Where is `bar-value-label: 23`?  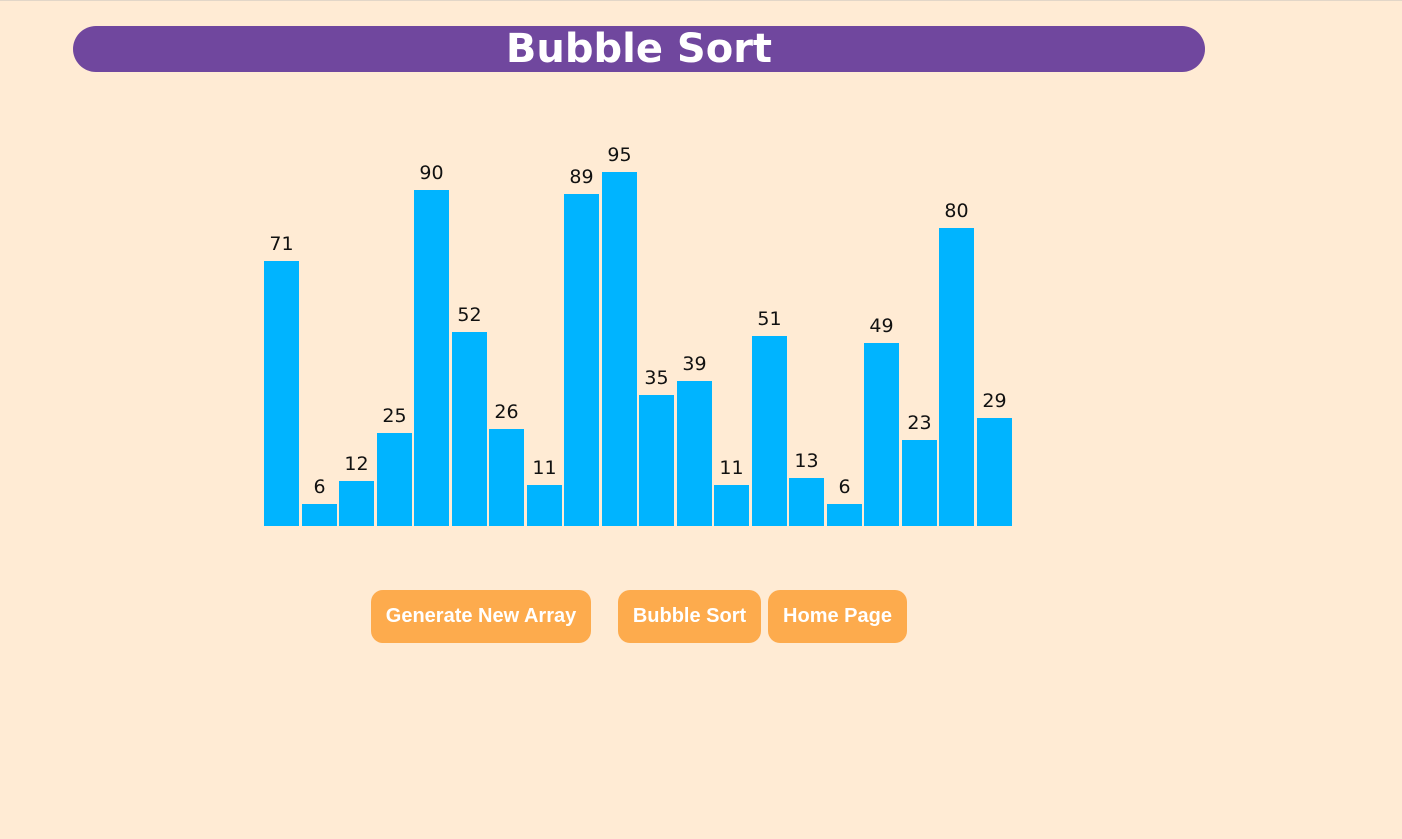 bar-value-label: 23 is located at coordinates (919, 423).